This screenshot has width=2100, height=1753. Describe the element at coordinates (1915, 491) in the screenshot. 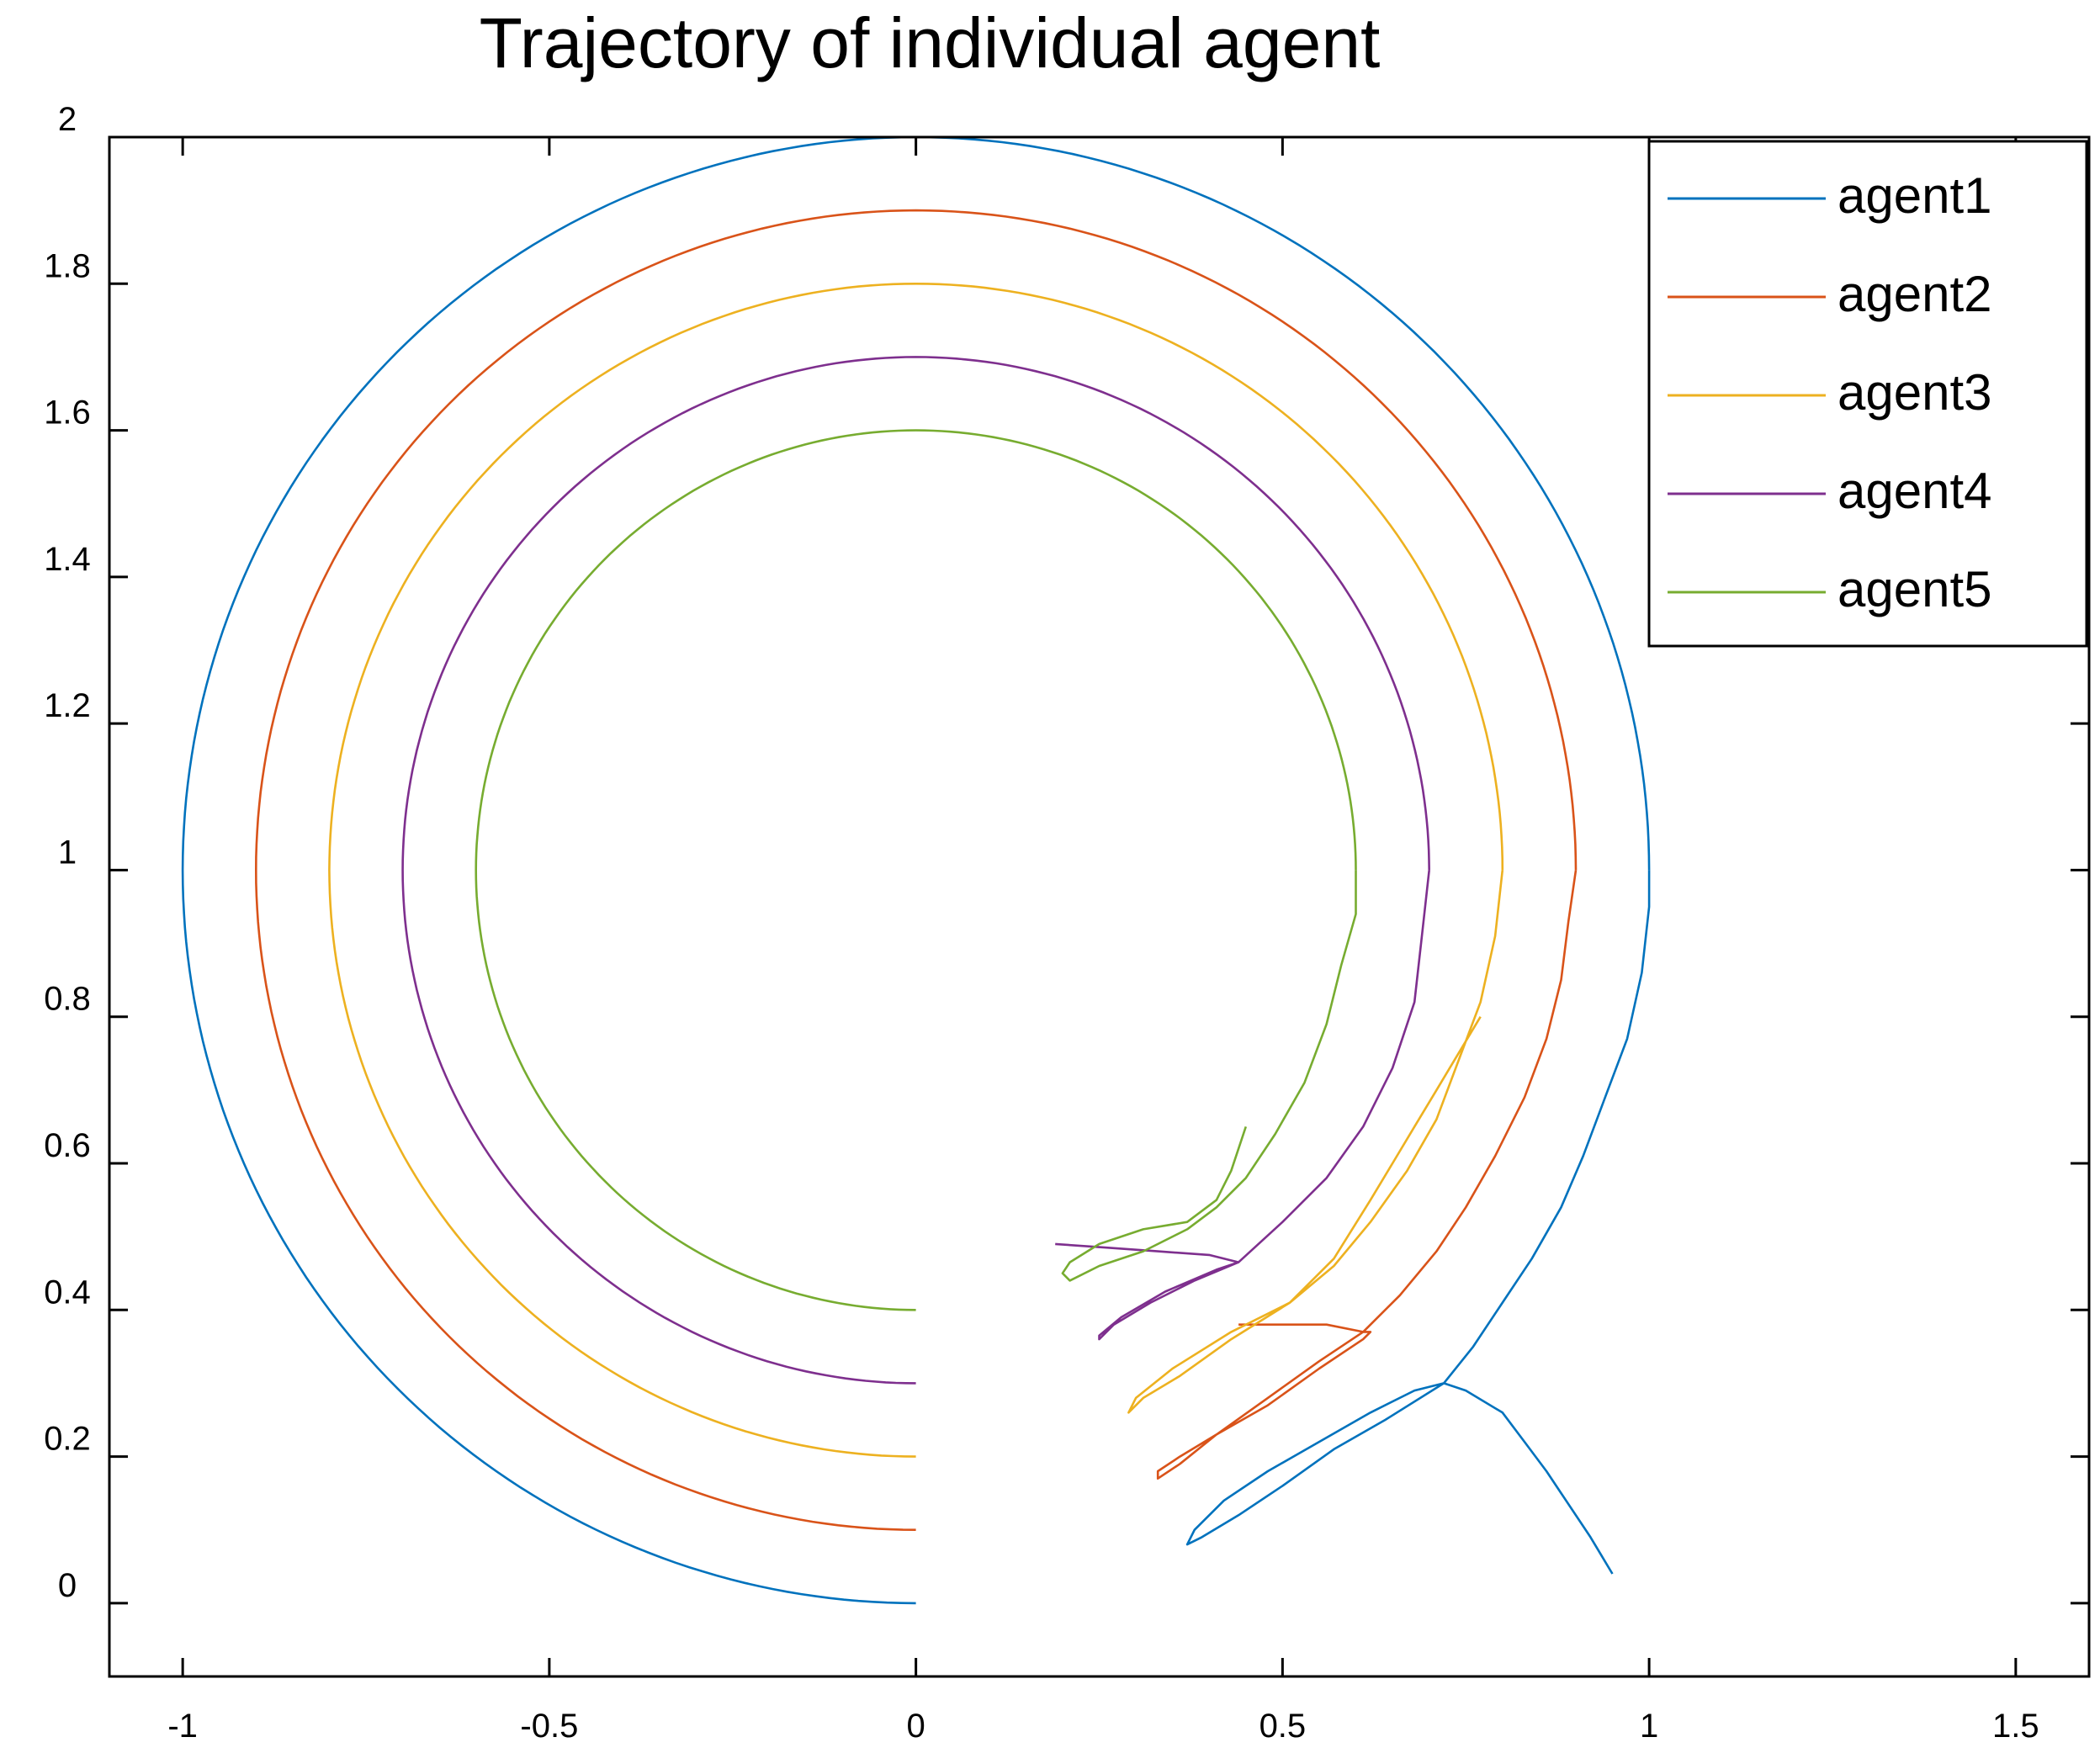

I see `legend-label: agent4` at that location.